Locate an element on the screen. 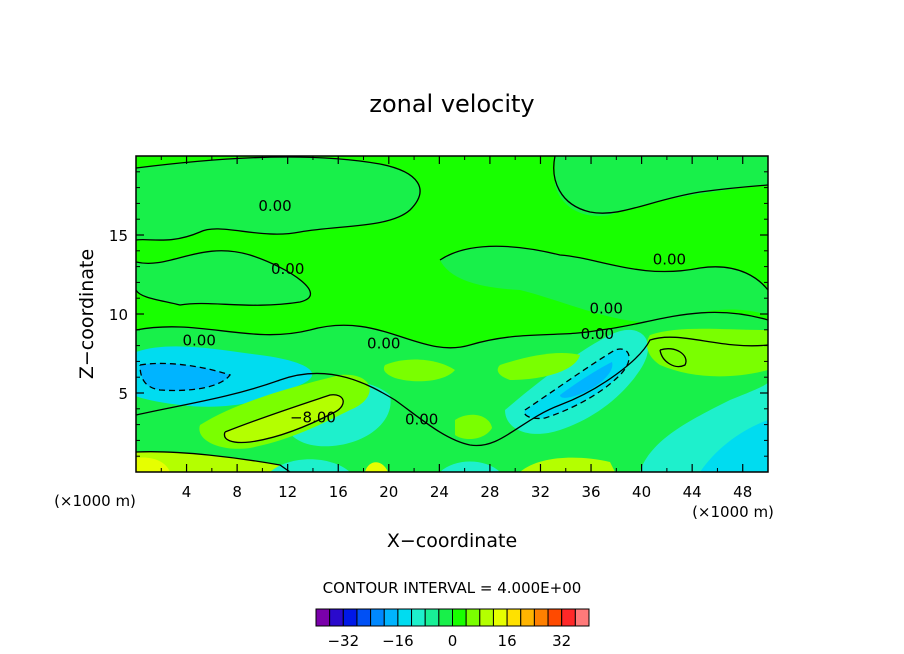  colorbar-tick-label: 16 is located at coordinates (507, 641).